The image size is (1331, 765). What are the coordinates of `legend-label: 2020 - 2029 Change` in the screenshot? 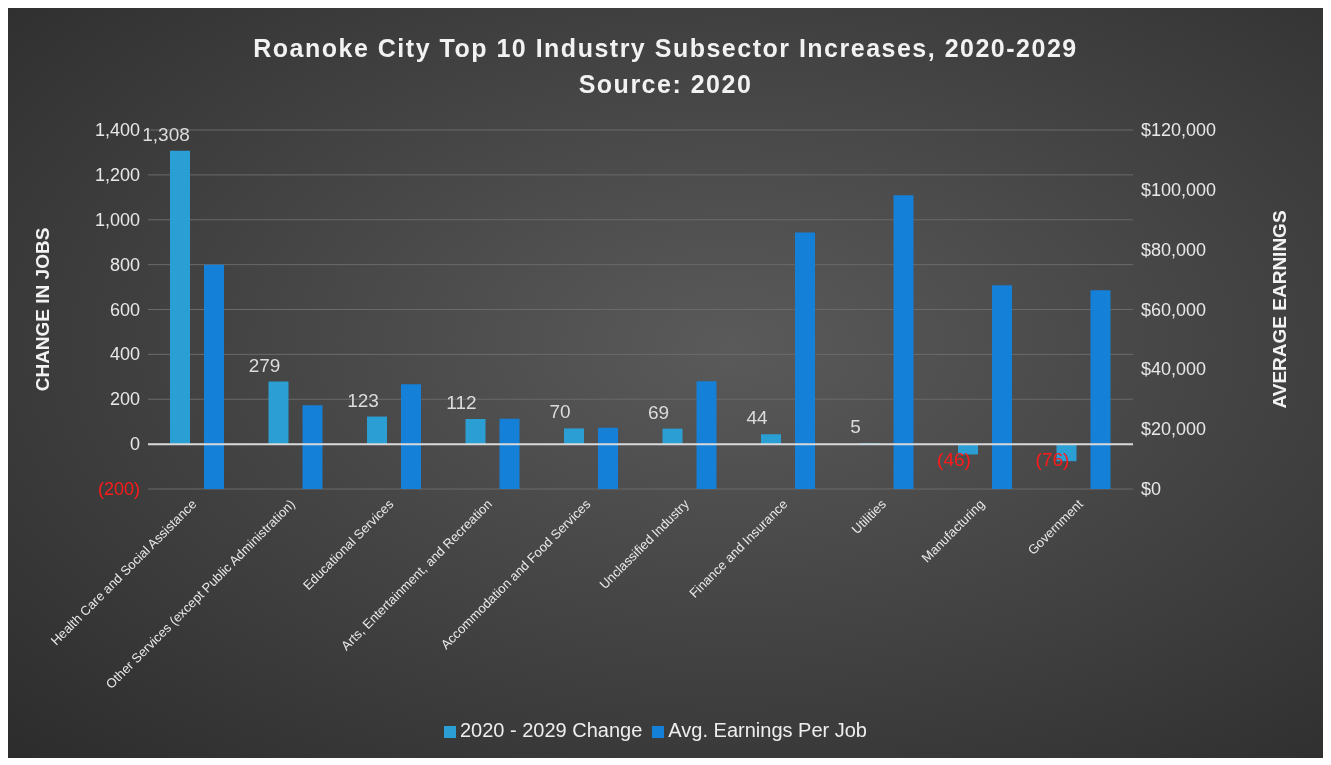 It's located at (551, 730).